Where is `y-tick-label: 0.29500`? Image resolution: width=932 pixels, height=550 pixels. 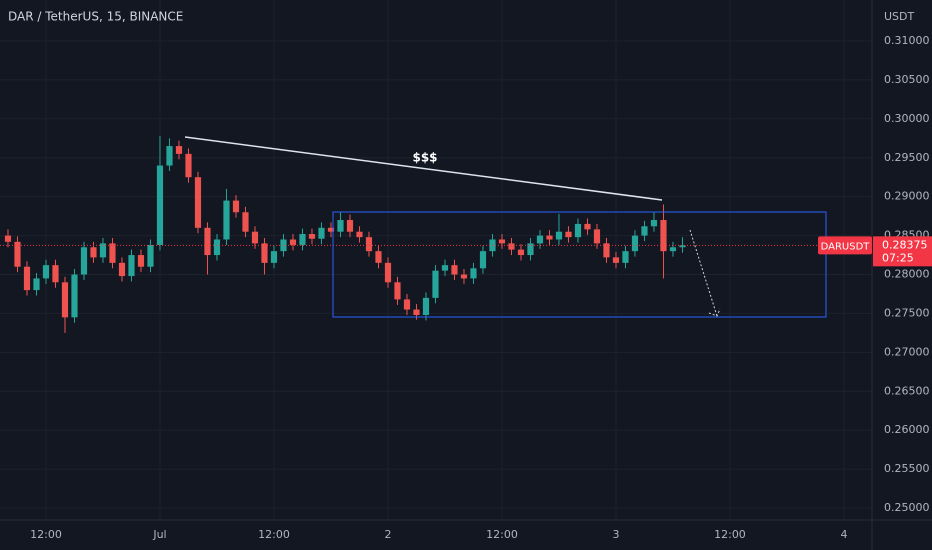
y-tick-label: 0.29500 is located at coordinates (907, 157).